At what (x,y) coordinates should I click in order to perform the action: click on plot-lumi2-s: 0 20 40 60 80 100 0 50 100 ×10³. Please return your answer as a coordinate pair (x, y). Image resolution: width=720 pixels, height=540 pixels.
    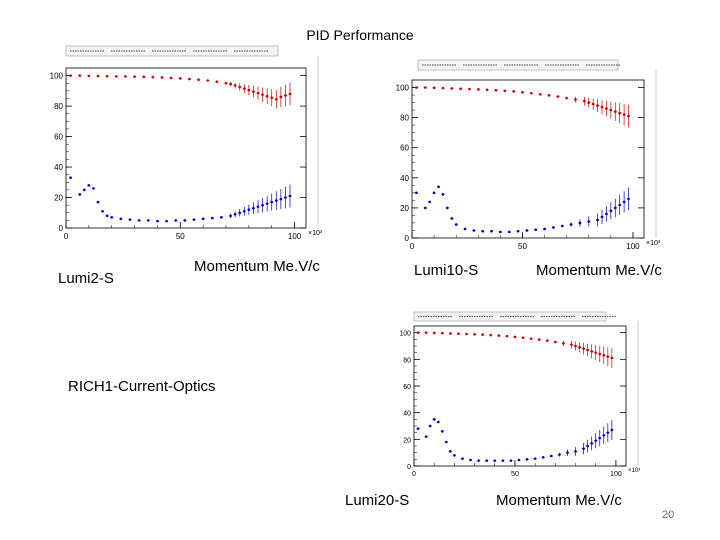
    Looking at the image, I should click on (186, 143).